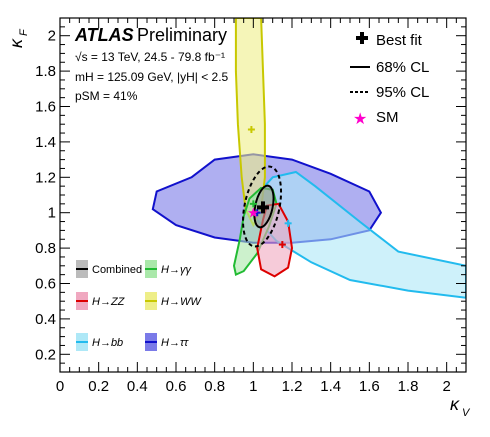 The height and width of the screenshot is (437, 490). Describe the element at coordinates (152, 77) in the screenshot. I see `mass-rapidity-label: mH = 125.09 GeV, |yH| < 2.5` at that location.